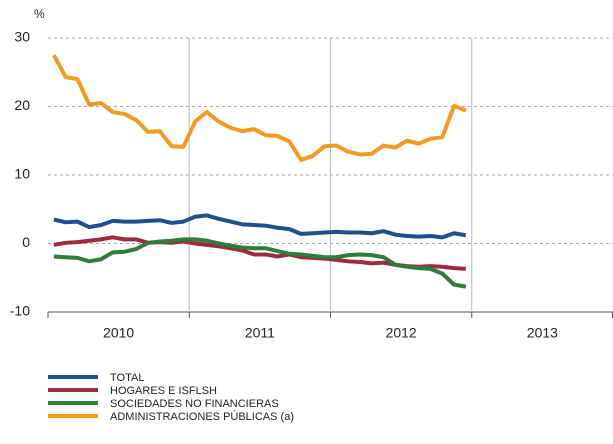 The image size is (613, 444). Describe the element at coordinates (26, 242) in the screenshot. I see `y-tick-label: 0` at that location.